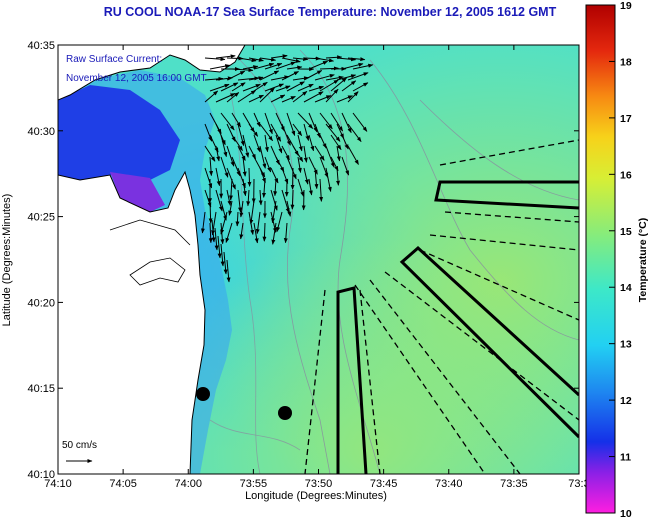  What do you see at coordinates (41, 475) in the screenshot?
I see `y-tick-label: 40:10` at bounding box center [41, 475].